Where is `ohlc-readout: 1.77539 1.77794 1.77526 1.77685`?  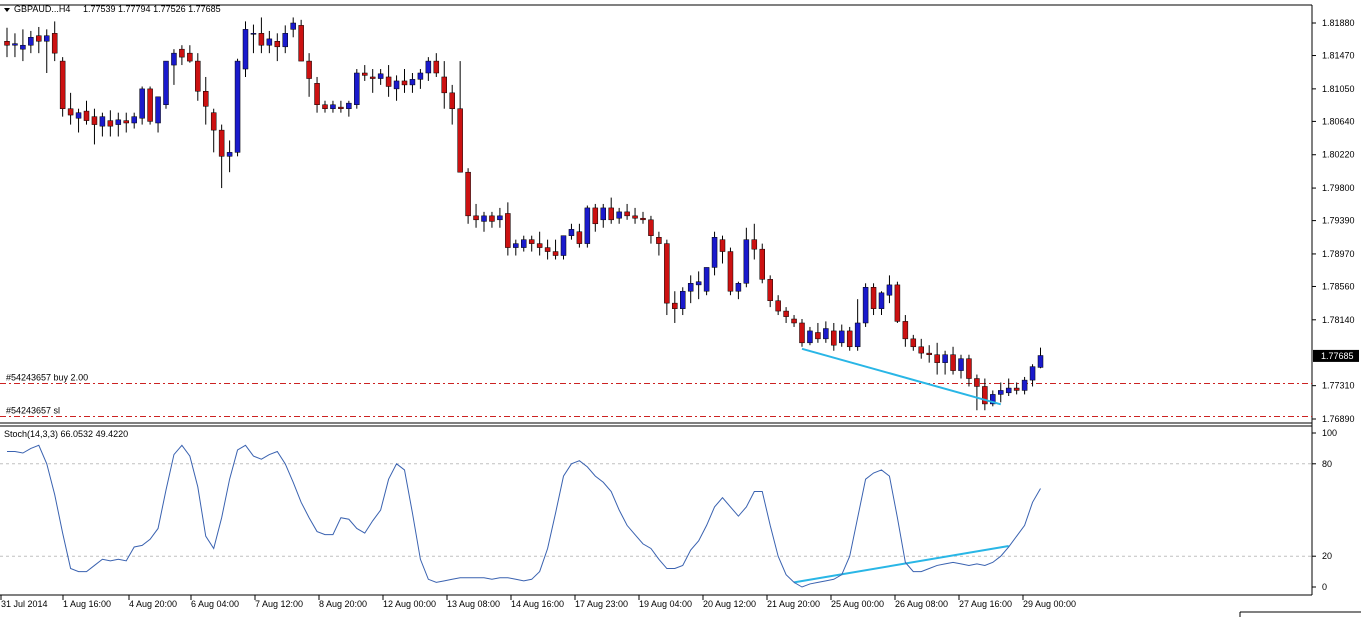 ohlc-readout: 1.77539 1.77794 1.77526 1.77685 is located at coordinates (152, 9).